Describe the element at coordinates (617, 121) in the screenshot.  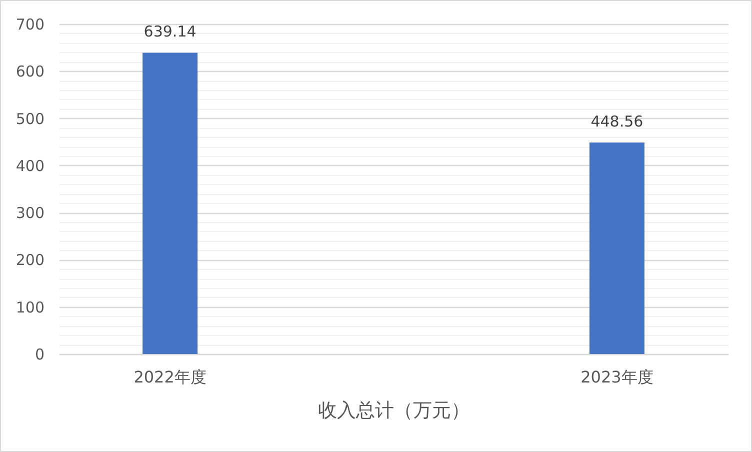
I see `data-label: 448.56` at that location.